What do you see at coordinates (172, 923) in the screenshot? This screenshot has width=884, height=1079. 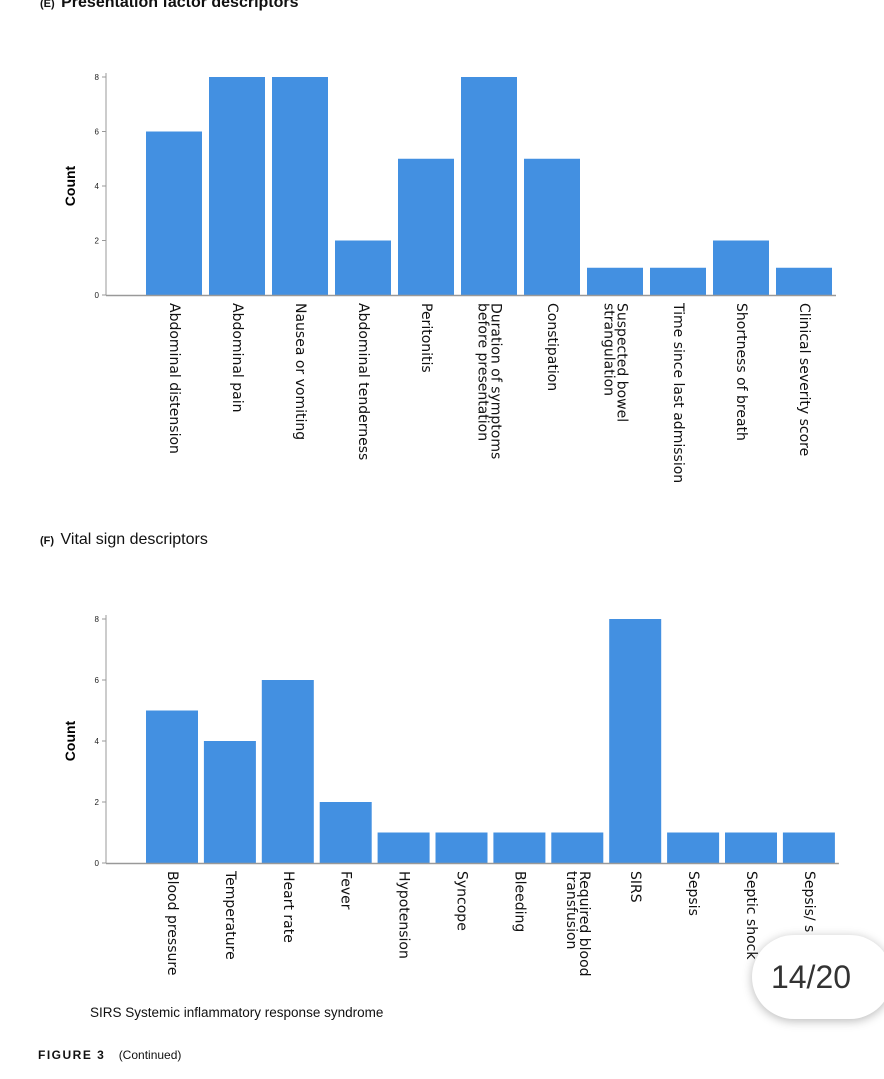 I see `x-tick-label: Blood pressure` at bounding box center [172, 923].